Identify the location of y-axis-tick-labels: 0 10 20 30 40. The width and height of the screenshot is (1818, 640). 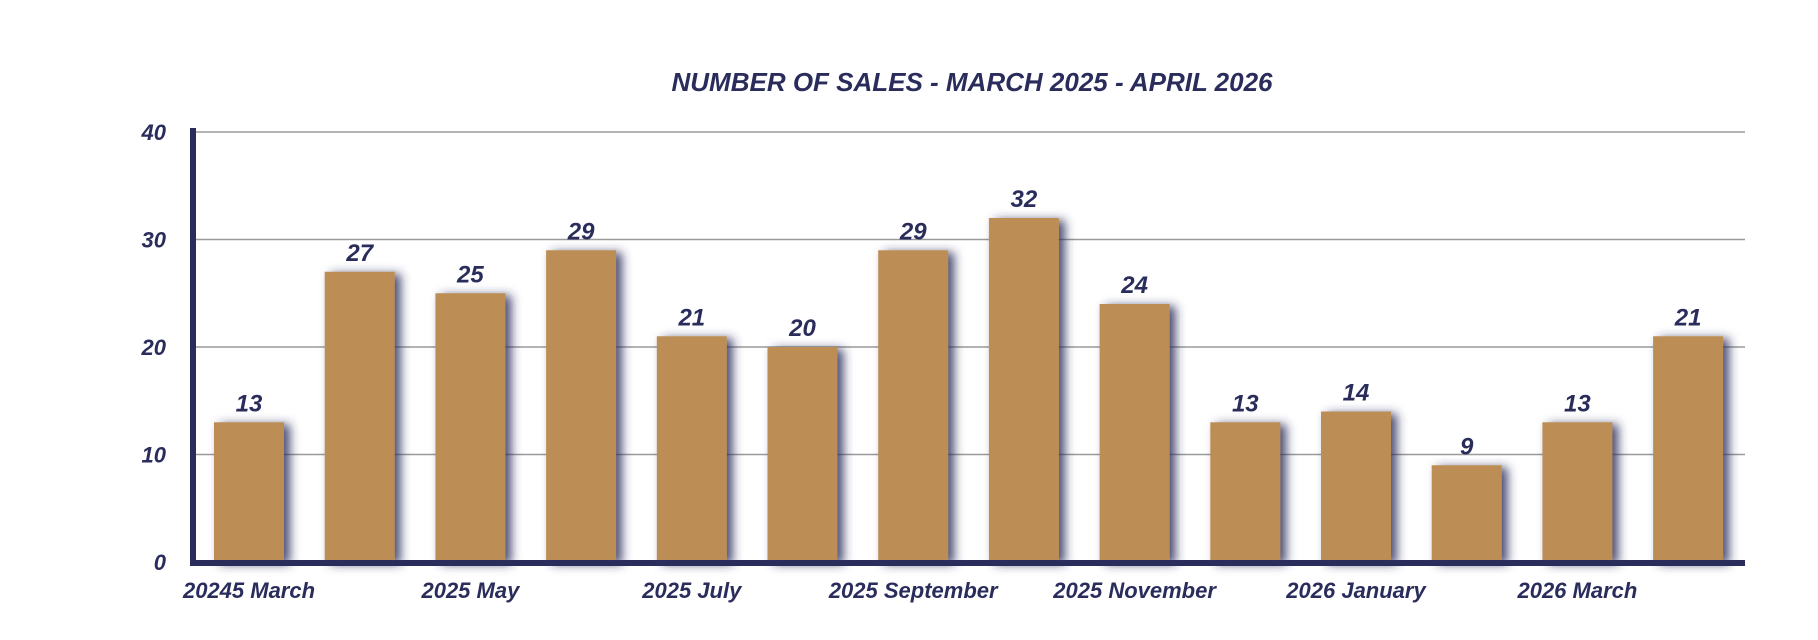
(154, 347).